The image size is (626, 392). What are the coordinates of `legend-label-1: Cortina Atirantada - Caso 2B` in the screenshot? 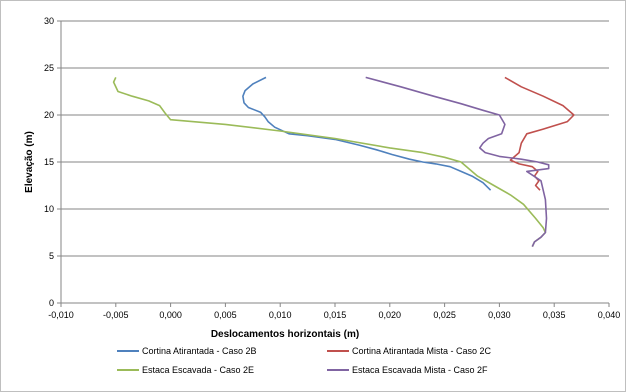 It's located at (199, 351).